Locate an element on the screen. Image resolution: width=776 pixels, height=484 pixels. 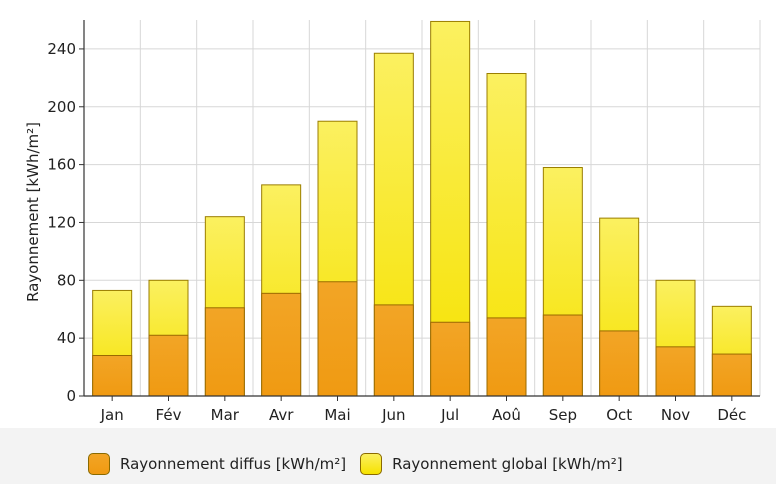
x-tick-label: Avr is located at coordinates (281, 415).